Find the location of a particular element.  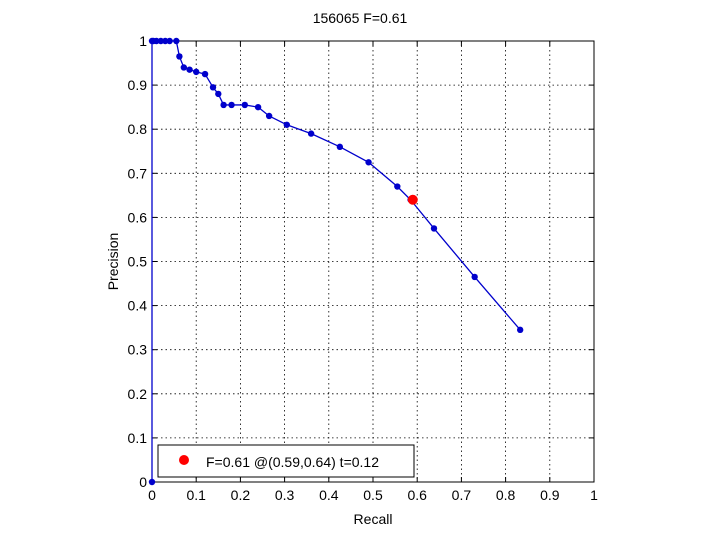

chart-title: 156065 F=0.61 is located at coordinates (360, 18).